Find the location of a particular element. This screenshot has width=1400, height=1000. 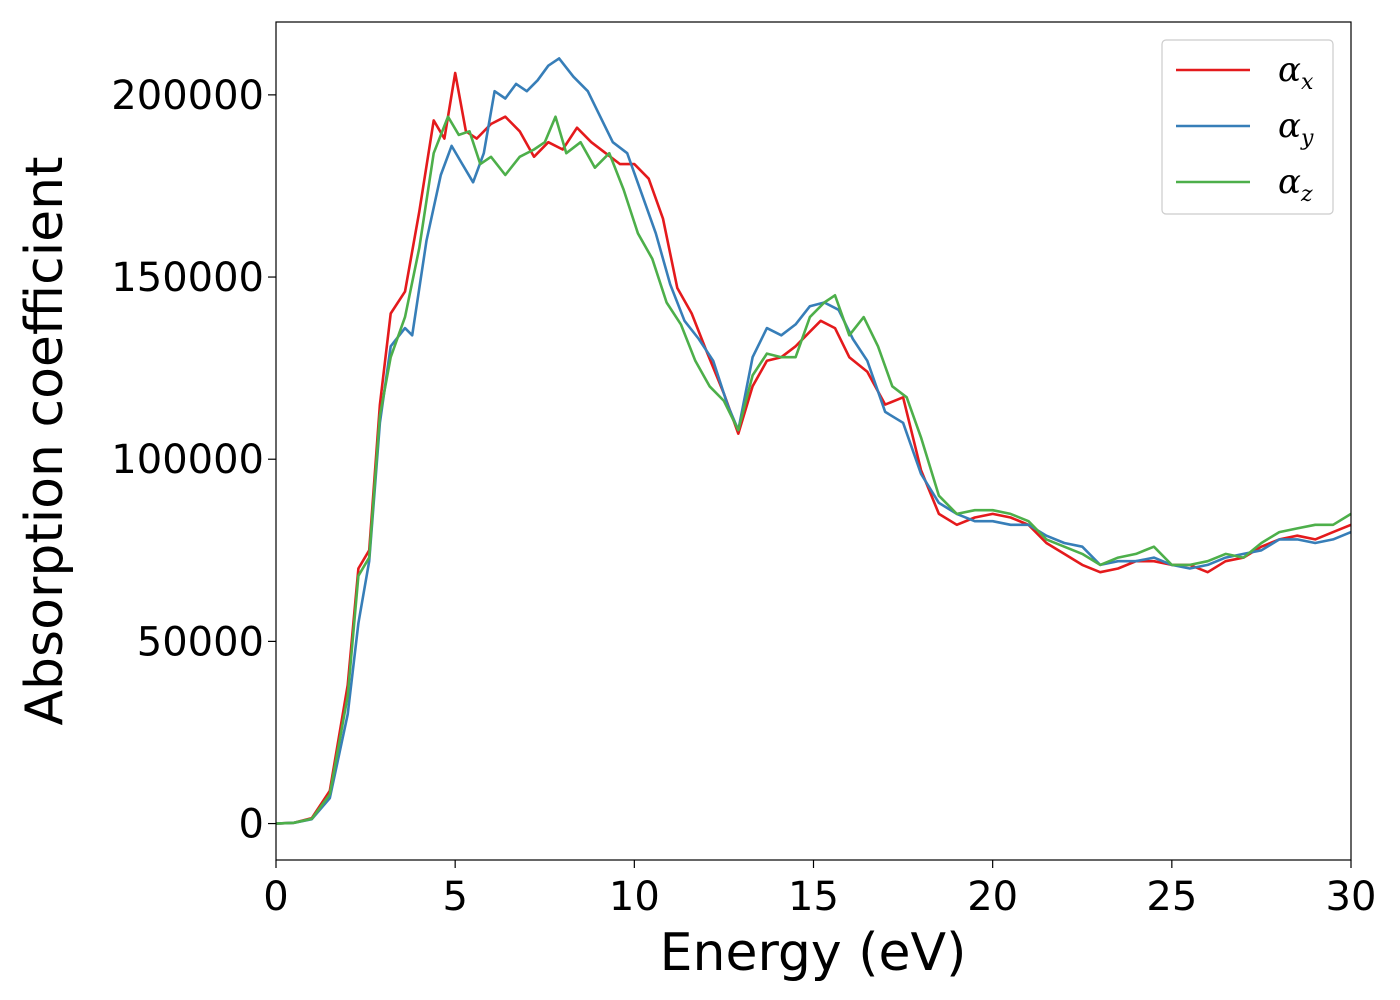

x-tick-label: 25 is located at coordinates (1171, 897).